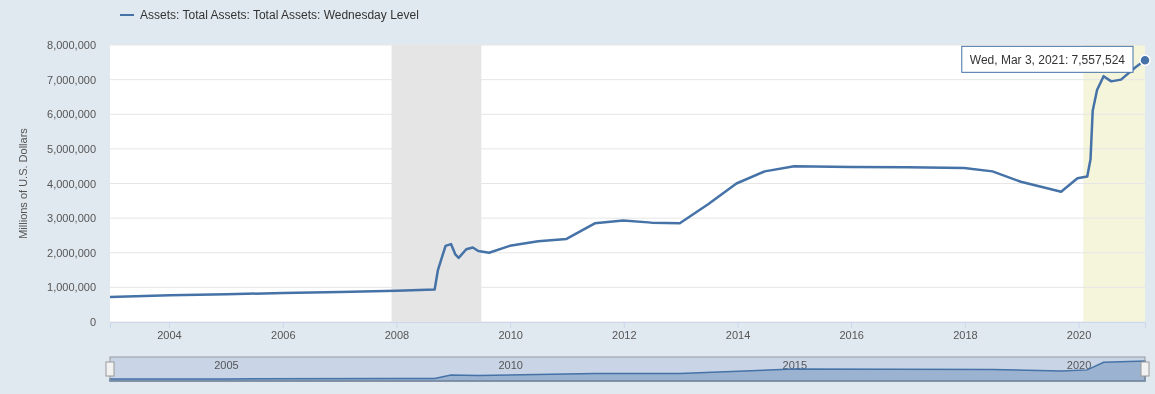 The height and width of the screenshot is (394, 1155). I want to click on y-tick-label: 3,000,000, so click(71, 218).